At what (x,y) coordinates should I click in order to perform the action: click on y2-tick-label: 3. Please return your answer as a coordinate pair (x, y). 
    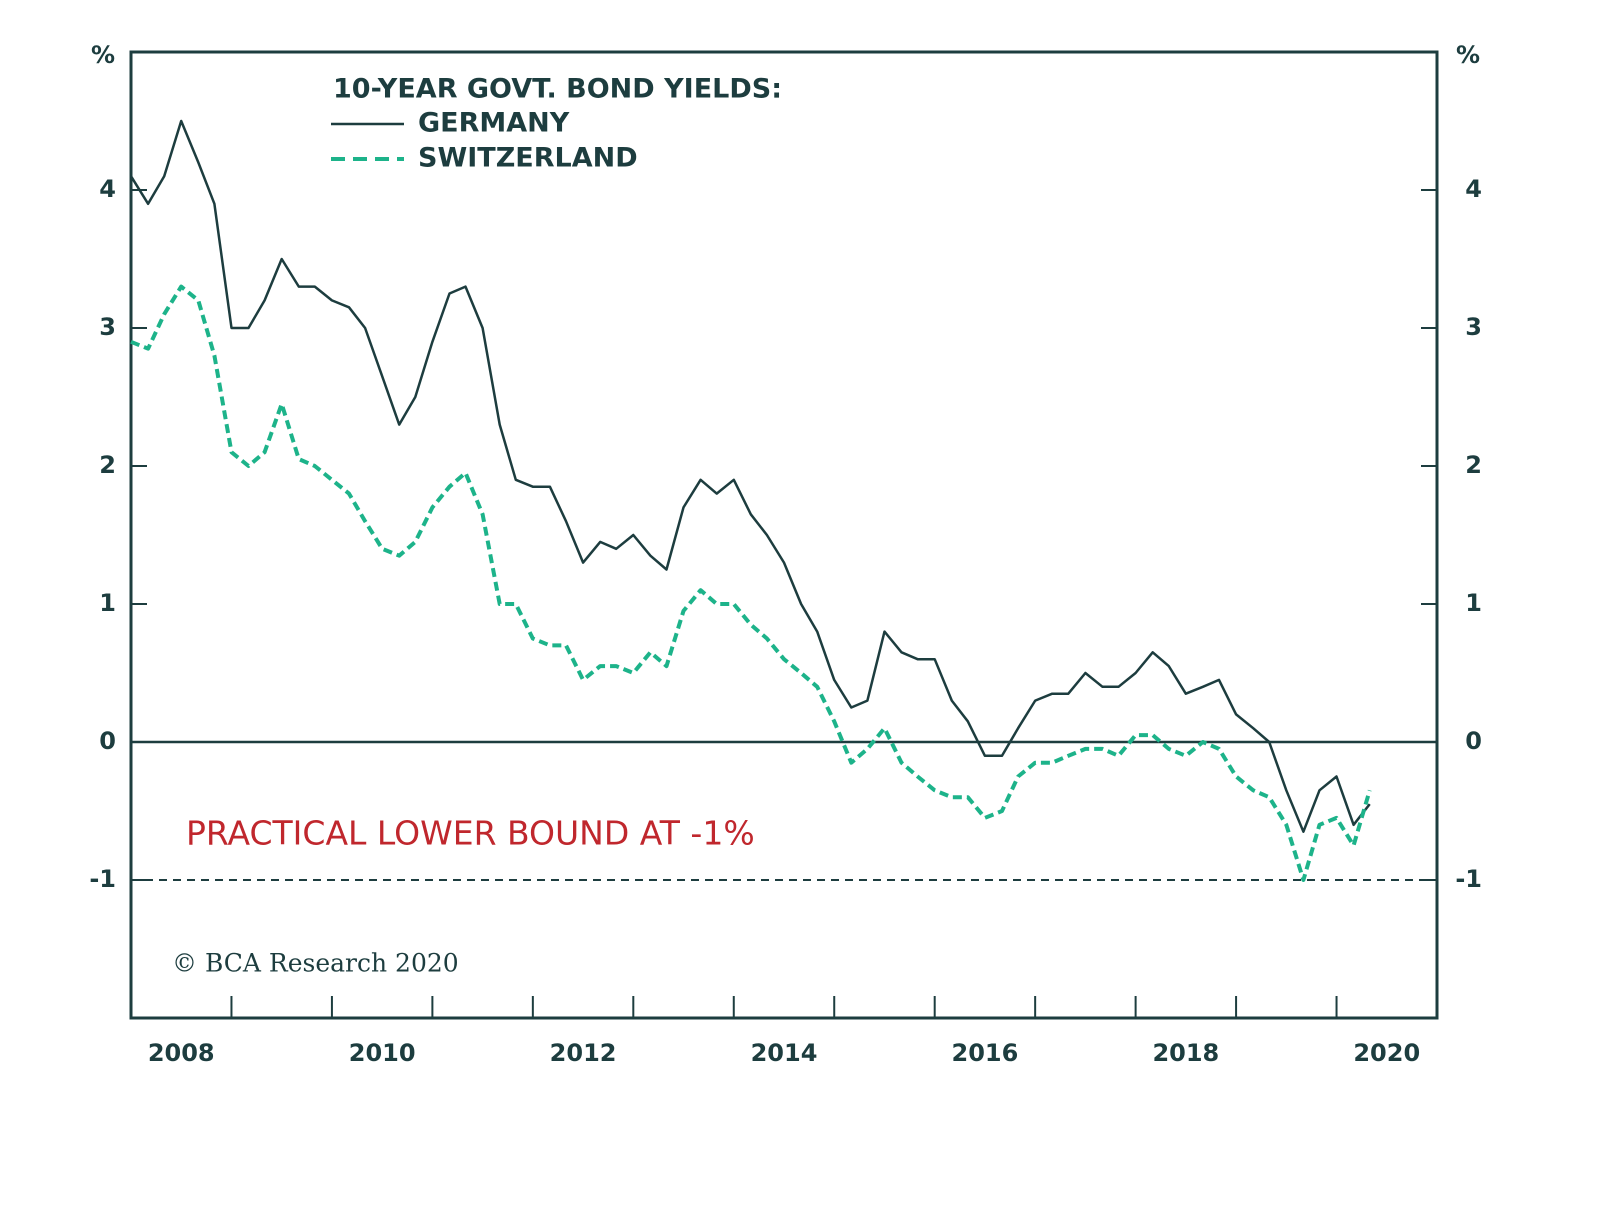
    Looking at the image, I should click on (1473, 327).